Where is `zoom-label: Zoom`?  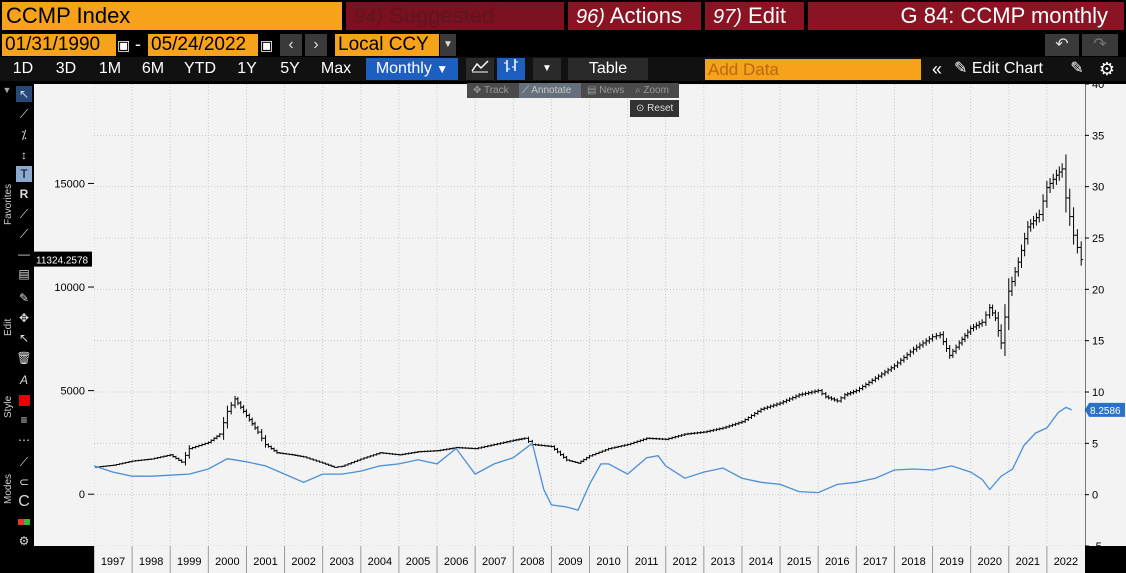 zoom-label: Zoom is located at coordinates (656, 90).